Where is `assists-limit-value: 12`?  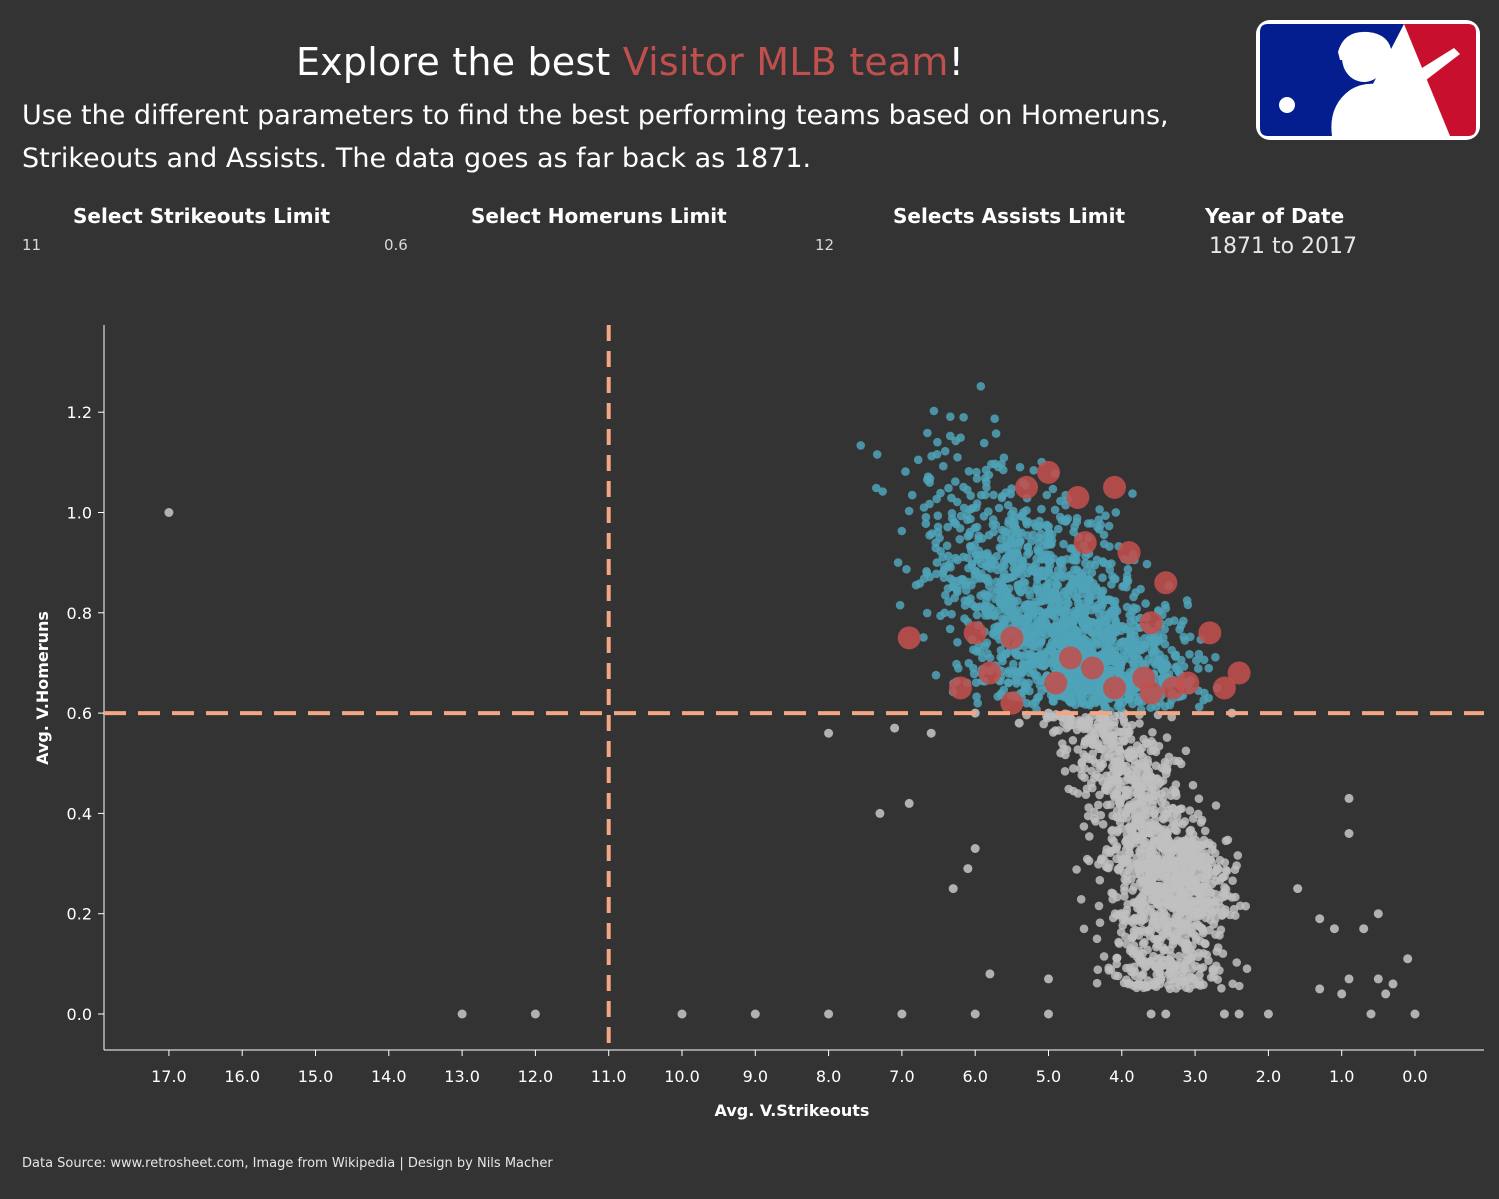 assists-limit-value: 12 is located at coordinates (825, 245).